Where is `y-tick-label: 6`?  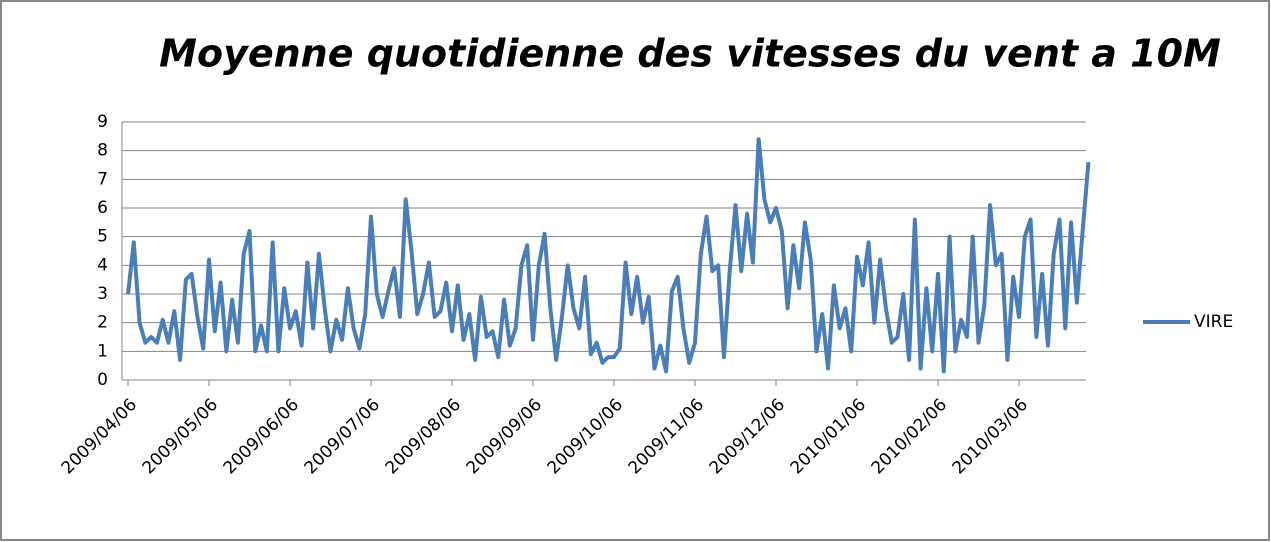 y-tick-label: 6 is located at coordinates (102, 208).